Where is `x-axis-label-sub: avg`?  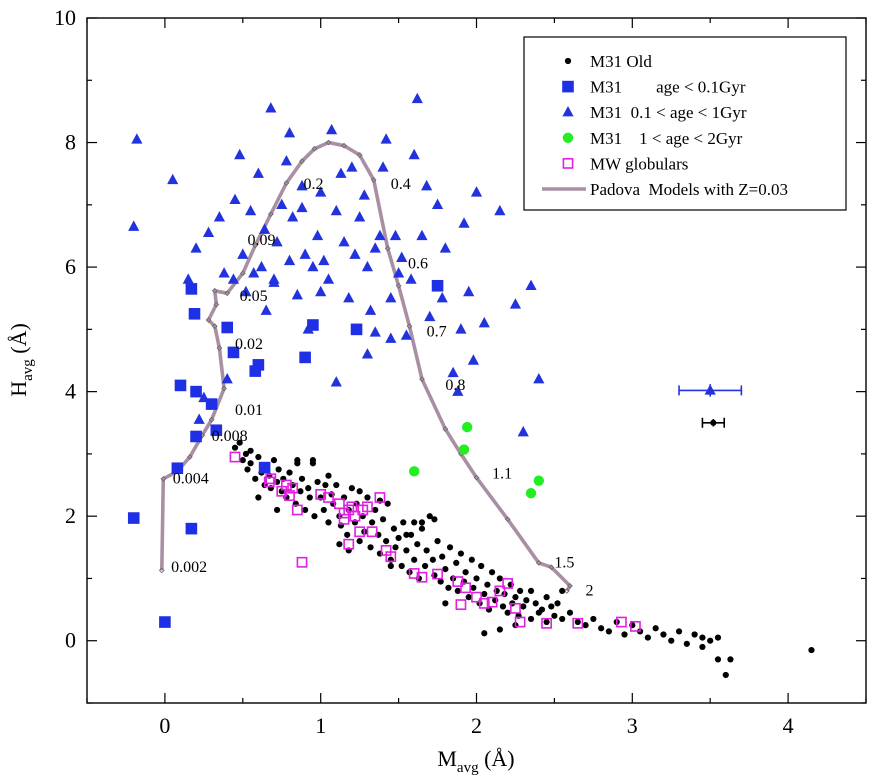
x-axis-label-sub: avg is located at coordinates (468, 768).